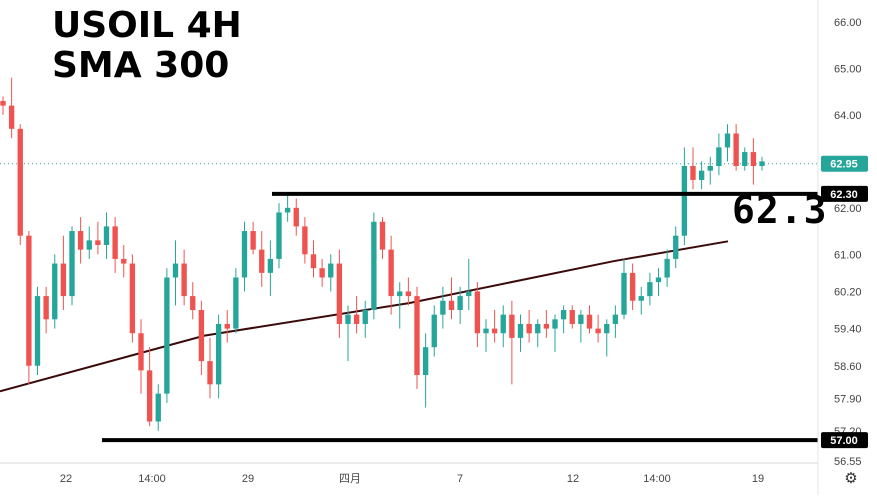 This screenshot has height=499, width=877. I want to click on y-tick-label: 66.00, so click(848, 23).